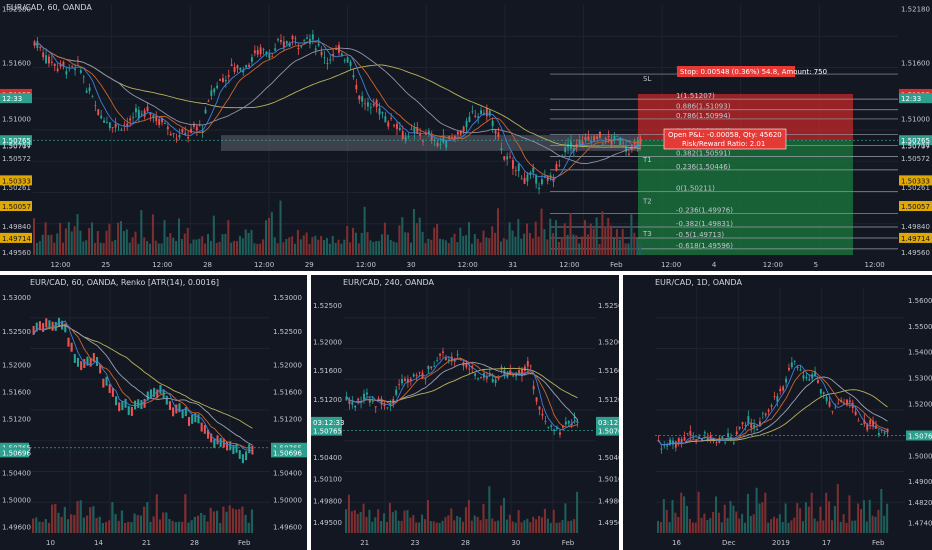  What do you see at coordinates (194, 543) in the screenshot?
I see `panel-1-time-label-3: 28` at bounding box center [194, 543].